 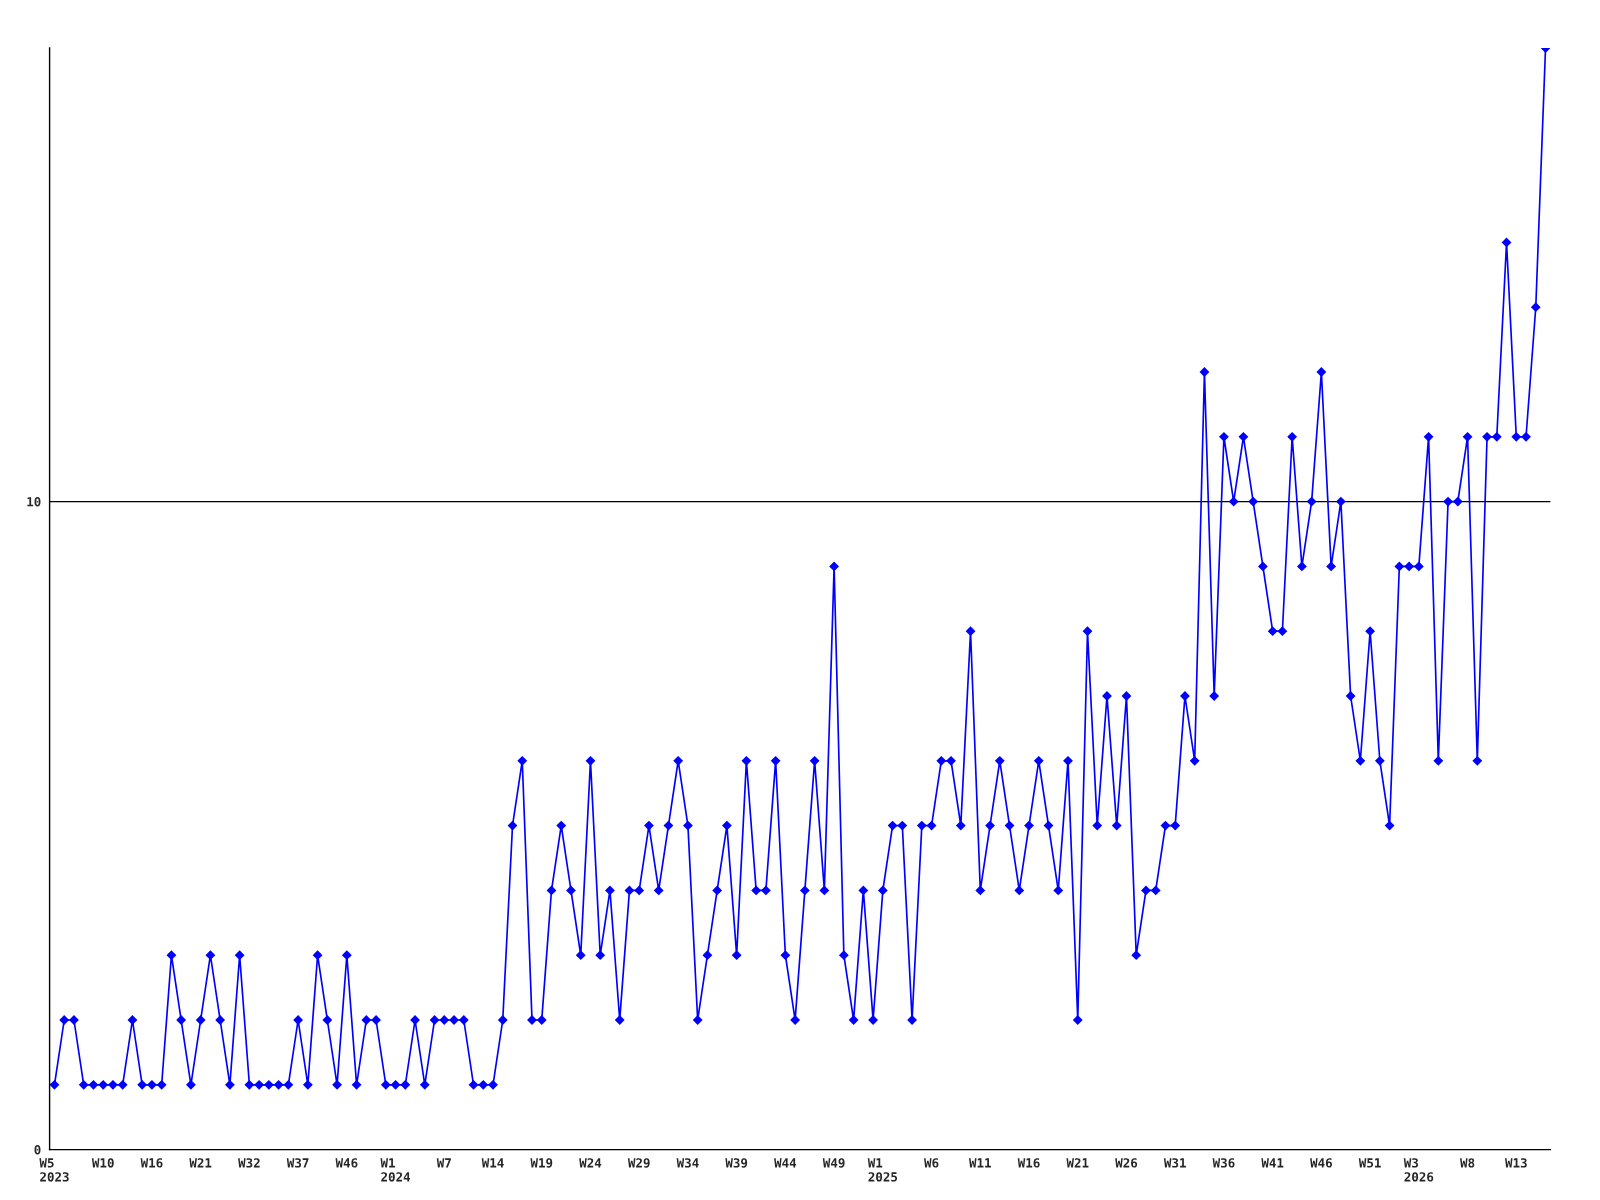 What do you see at coordinates (102, 1163) in the screenshot?
I see `x-tick-label: W10` at bounding box center [102, 1163].